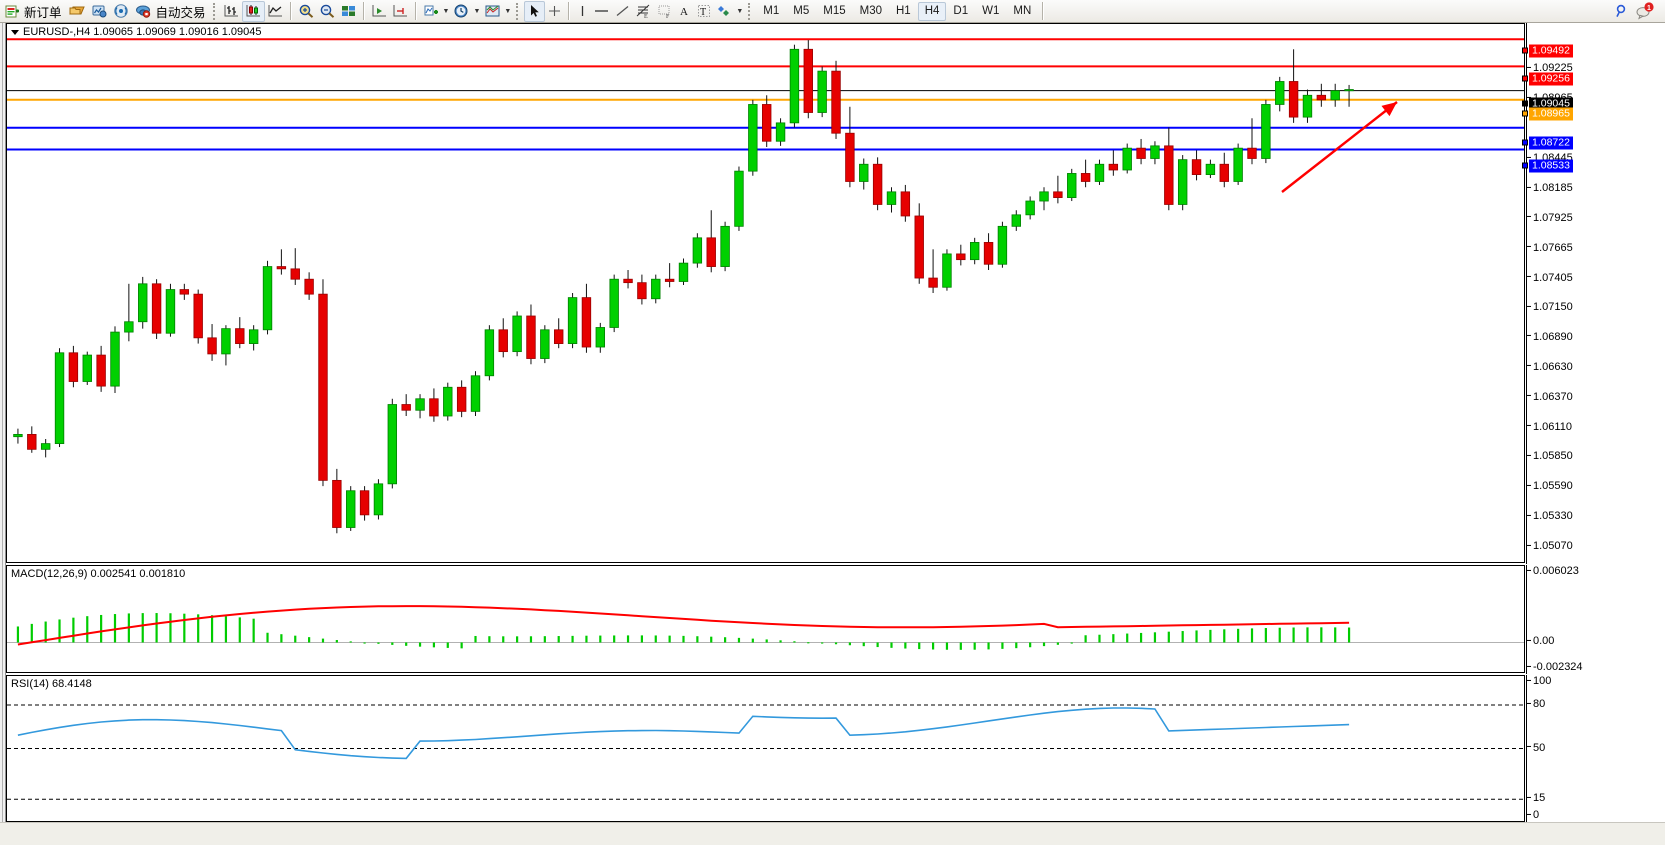  I want to click on cursor-button, so click(535, 11).